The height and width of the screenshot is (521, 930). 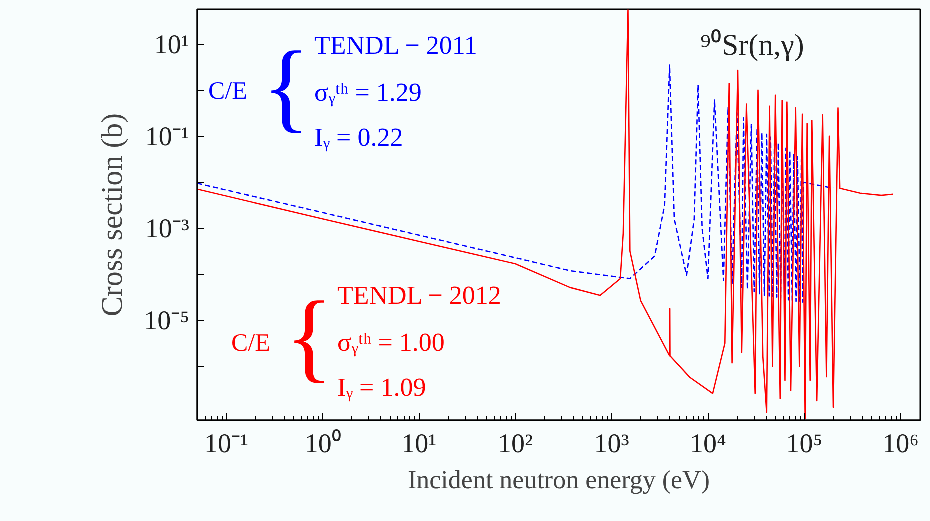 I want to click on annotation: Iᵧ = 1.09, so click(x=382, y=387).